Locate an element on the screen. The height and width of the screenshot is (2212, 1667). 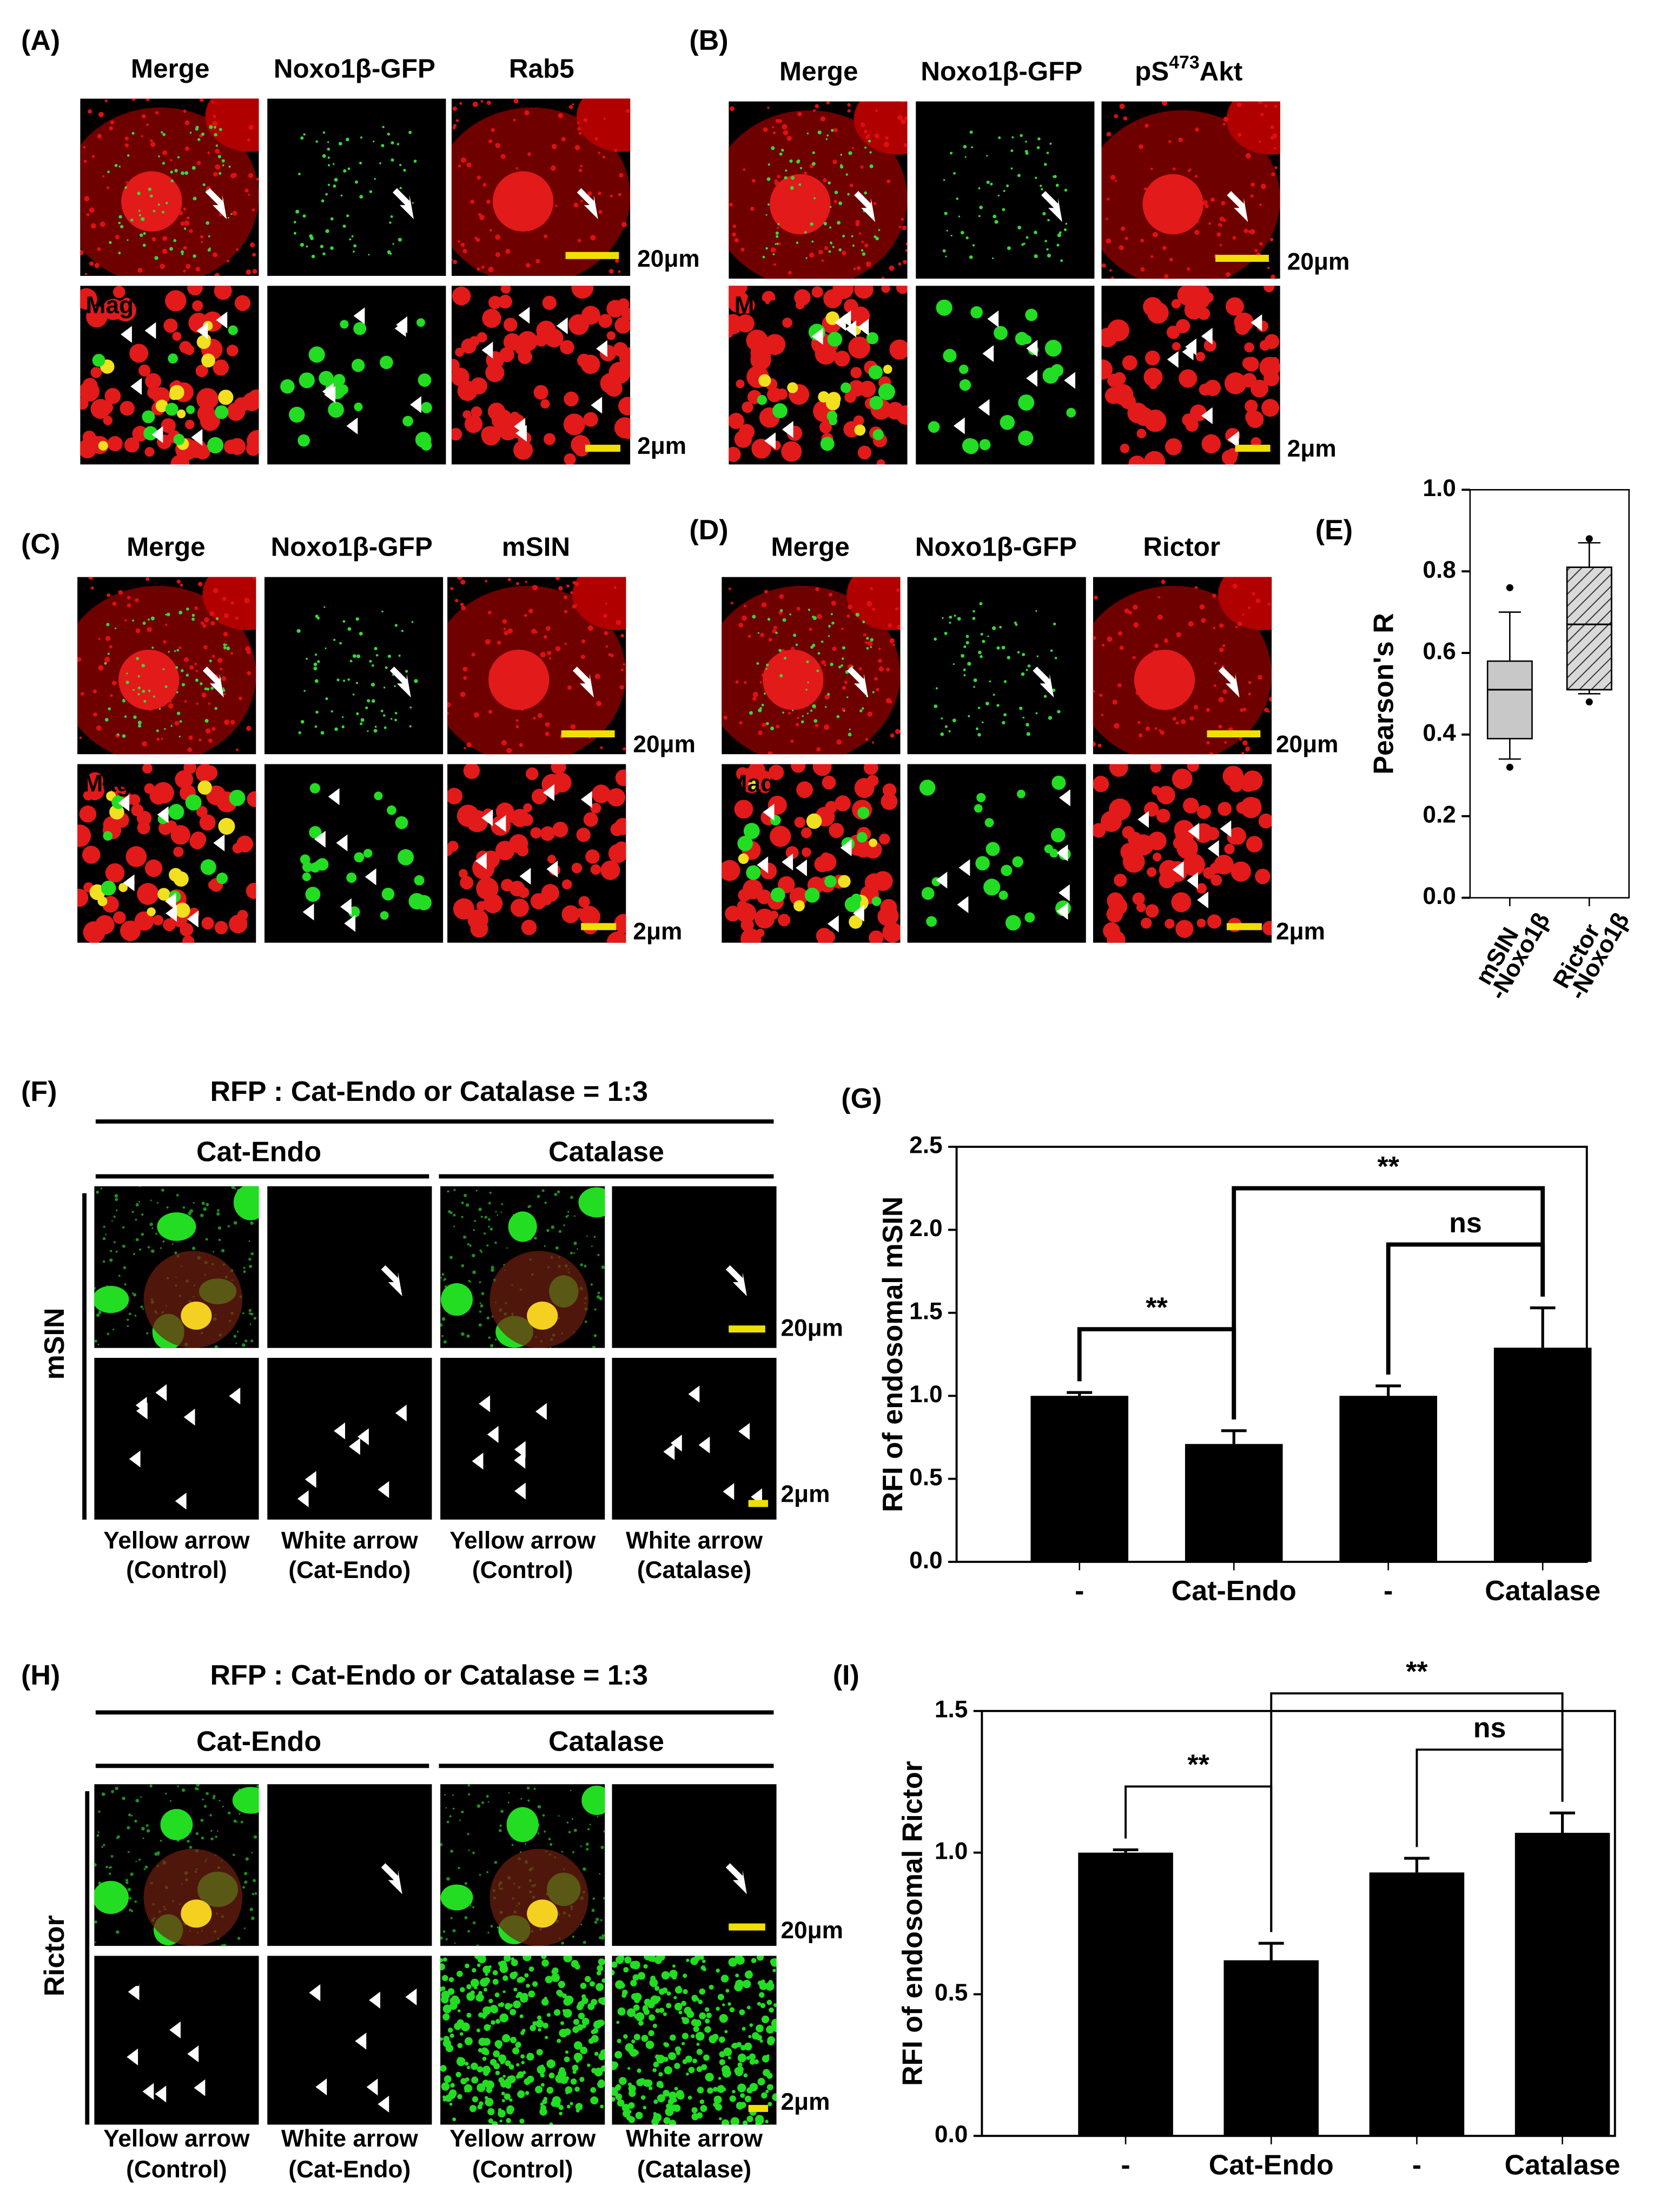
label: Mag is located at coordinates (110, 305).